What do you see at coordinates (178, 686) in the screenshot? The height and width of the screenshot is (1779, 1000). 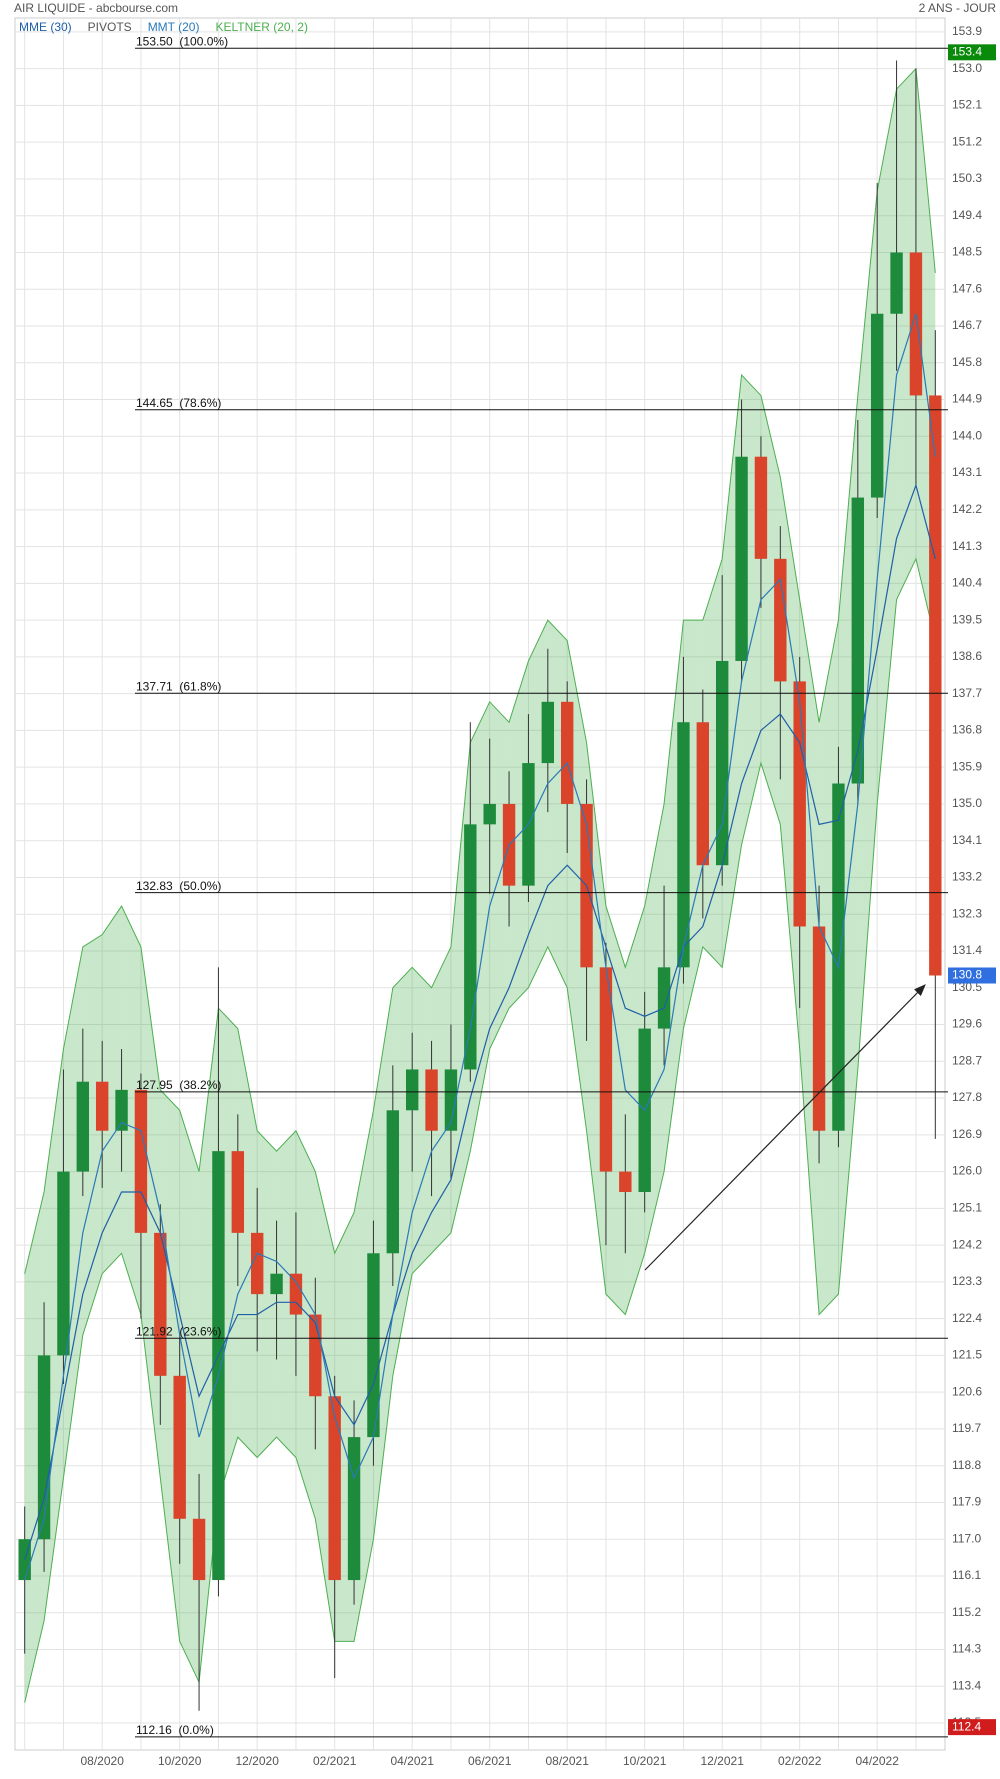 I see `fib-label: 137.71 (61.8%)` at bounding box center [178, 686].